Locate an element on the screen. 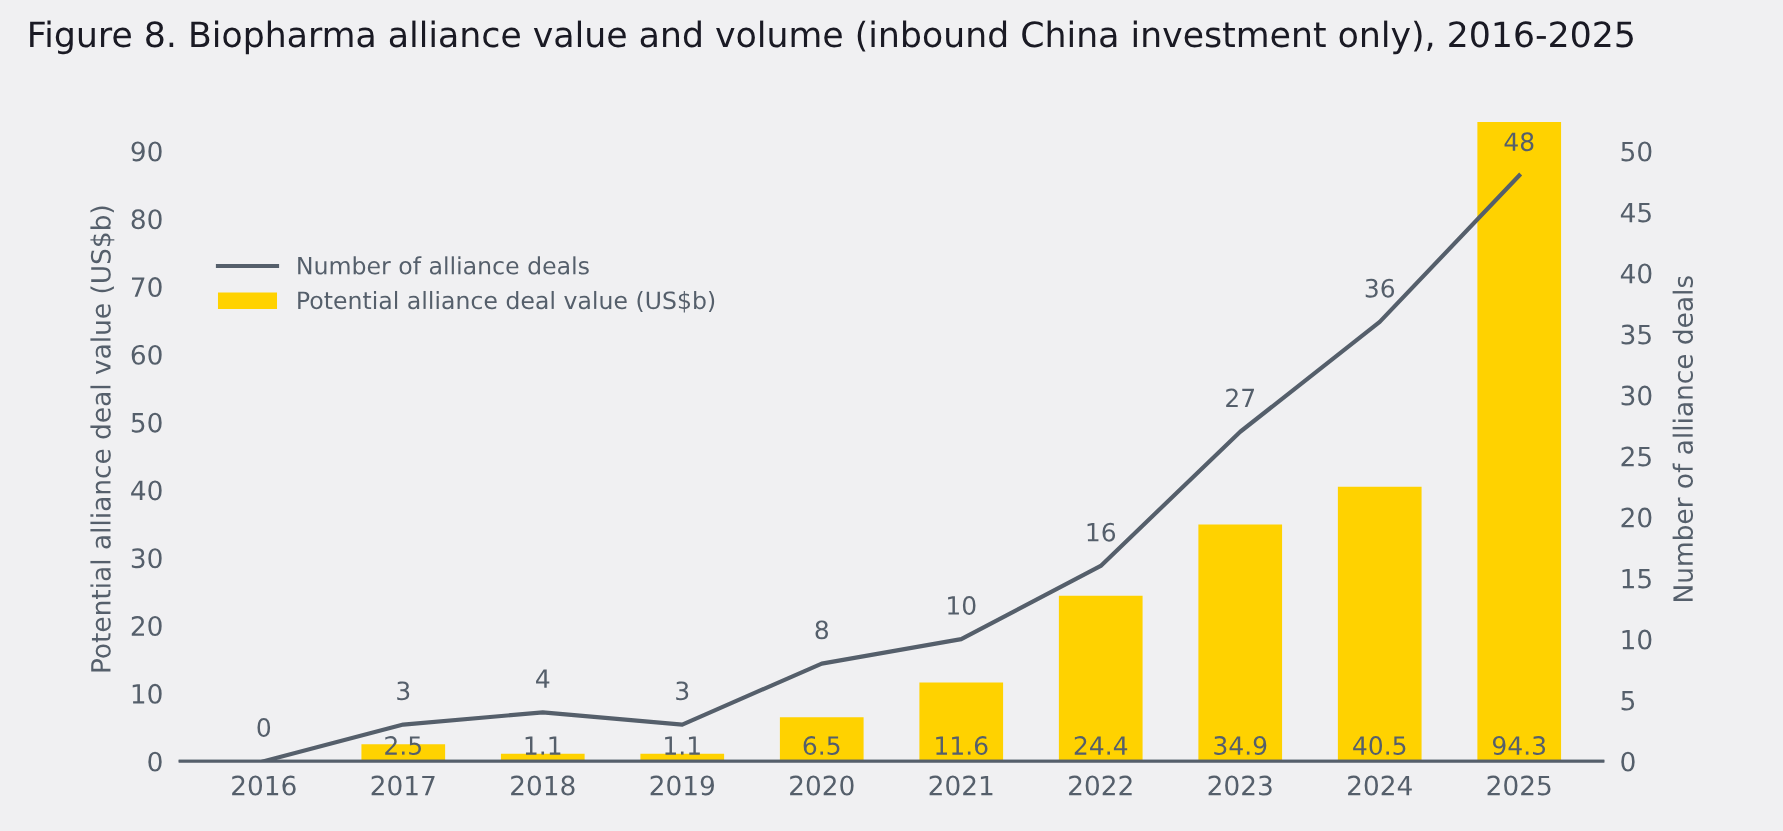 Image resolution: width=1783 pixels, height=831 pixels. y2-tick-label: 20 is located at coordinates (1636, 517).